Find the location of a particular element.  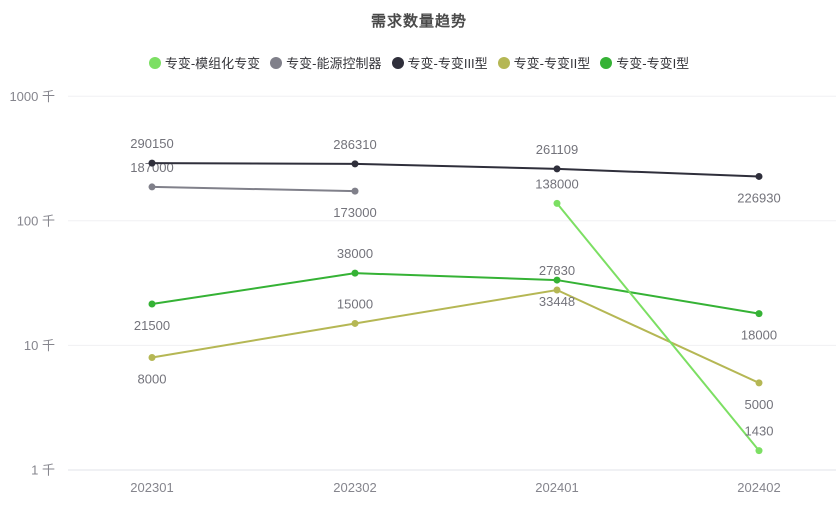

data-label: 226930 is located at coordinates (758, 197).